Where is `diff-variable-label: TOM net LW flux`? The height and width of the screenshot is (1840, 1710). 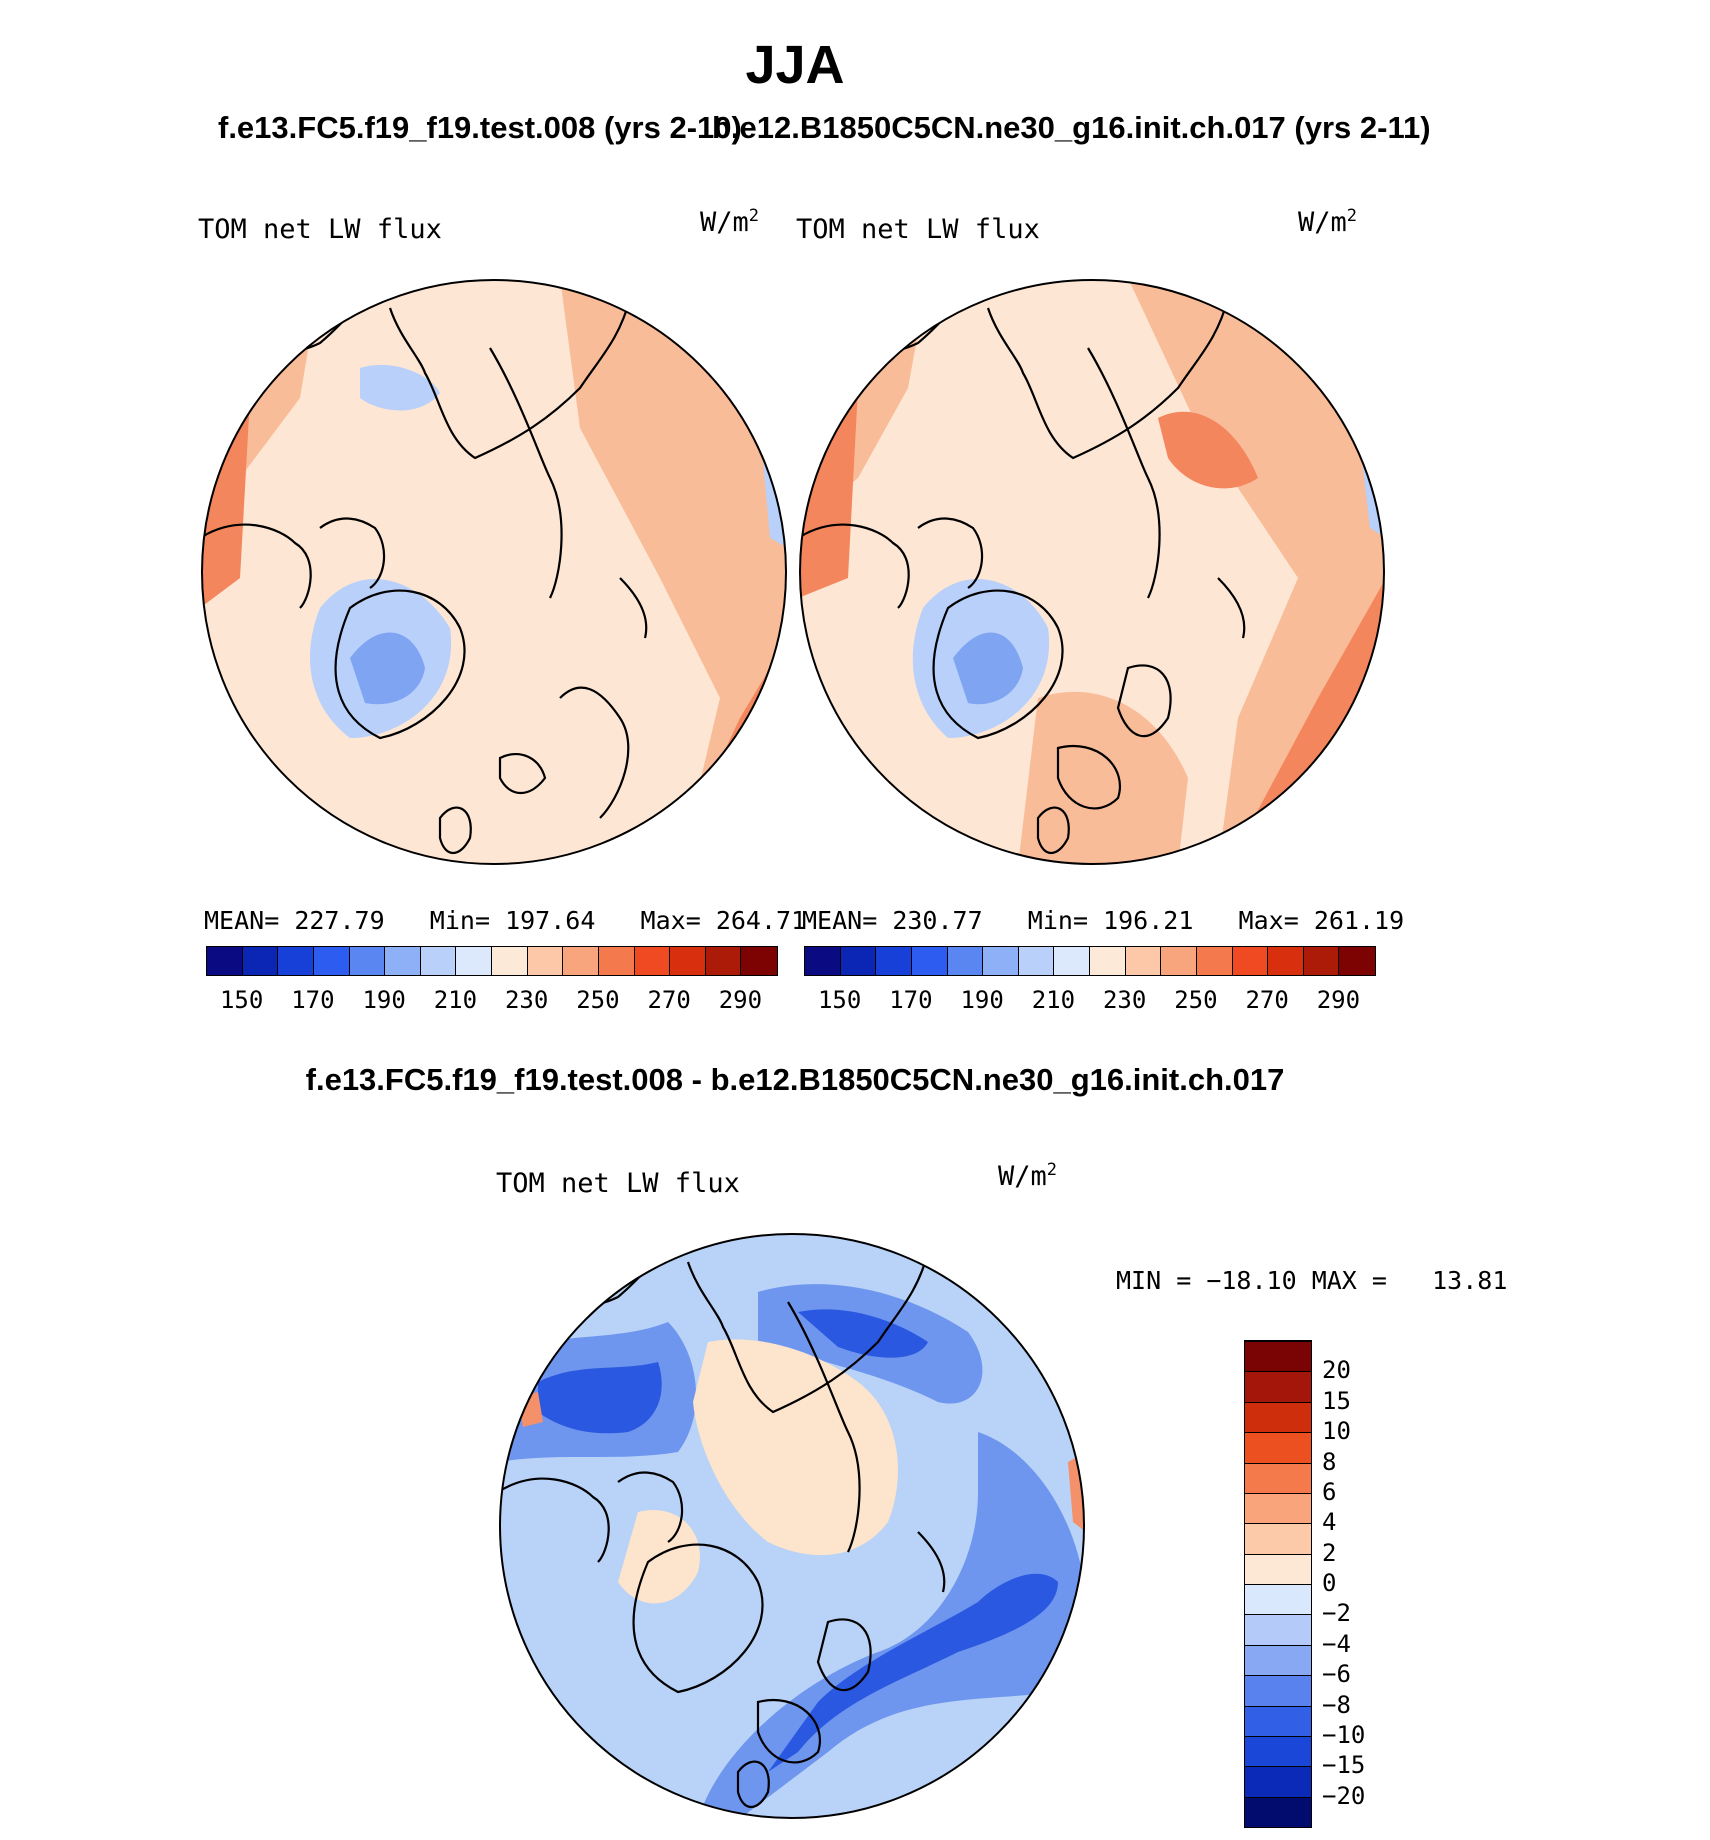
diff-variable-label: TOM net LW flux is located at coordinates (618, 1183).